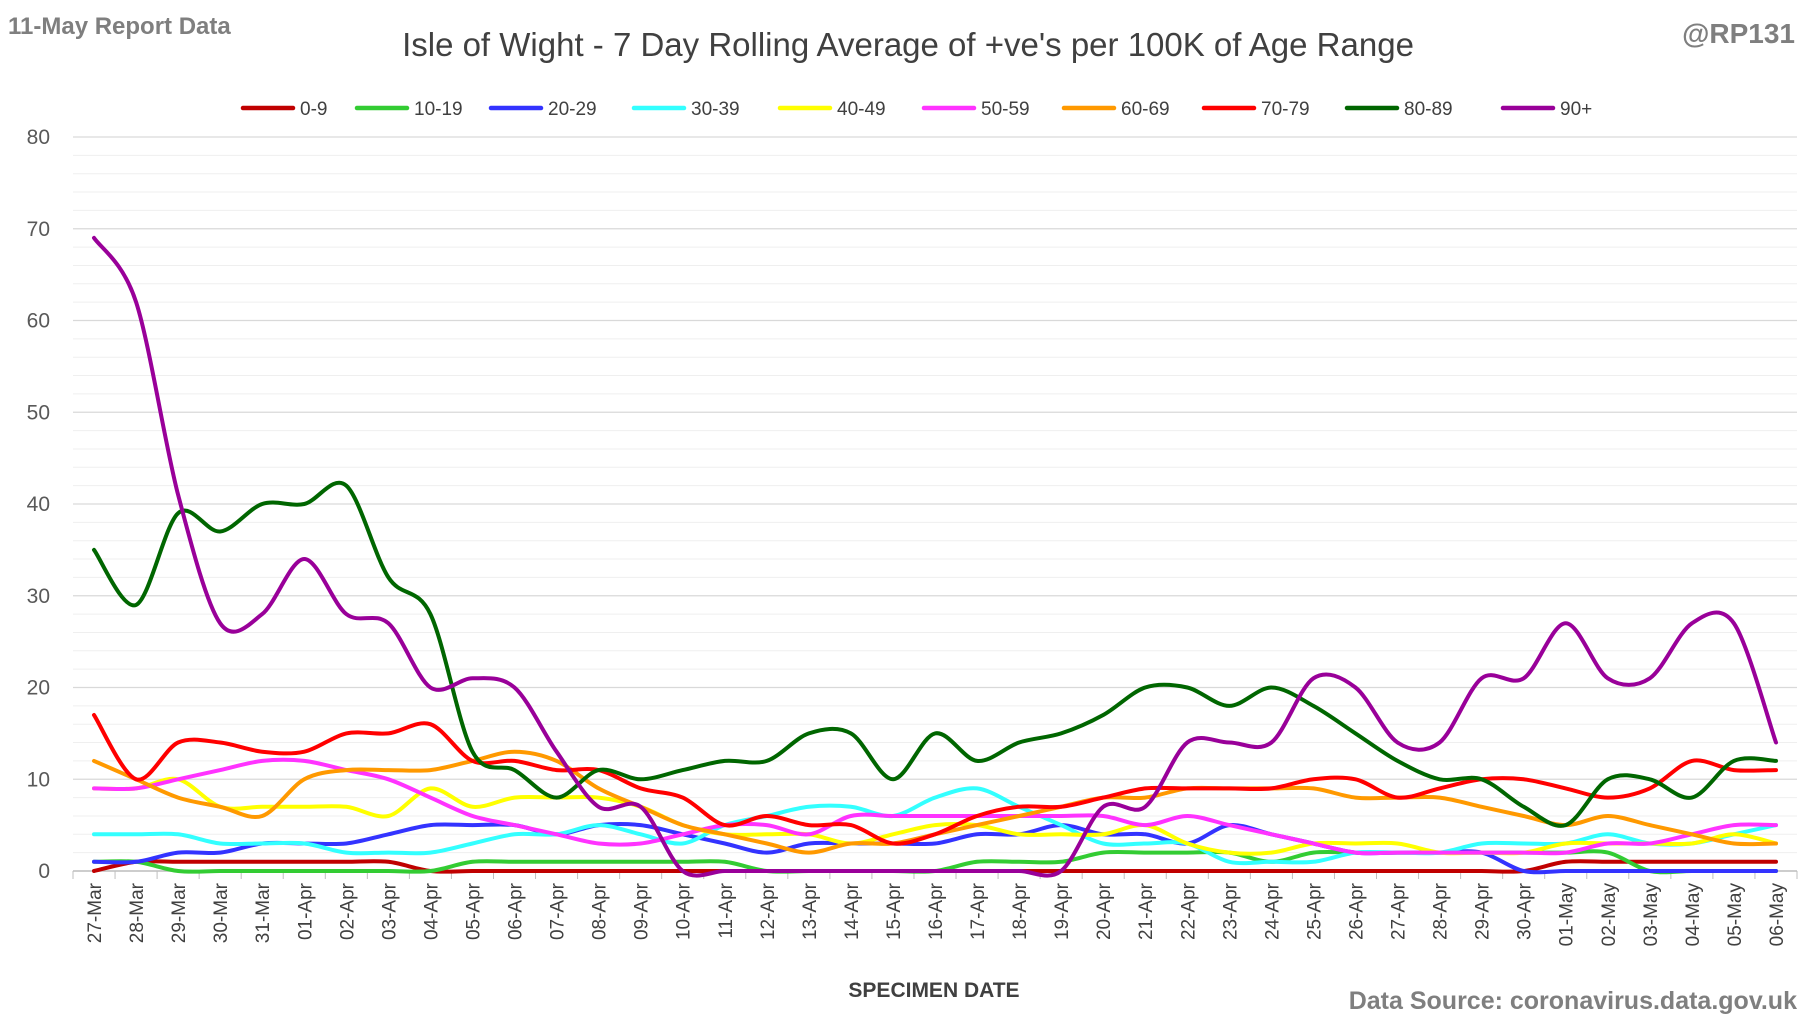 This screenshot has width=1816, height=1022. I want to click on x-tick-label: 31-Mar, so click(263, 912).